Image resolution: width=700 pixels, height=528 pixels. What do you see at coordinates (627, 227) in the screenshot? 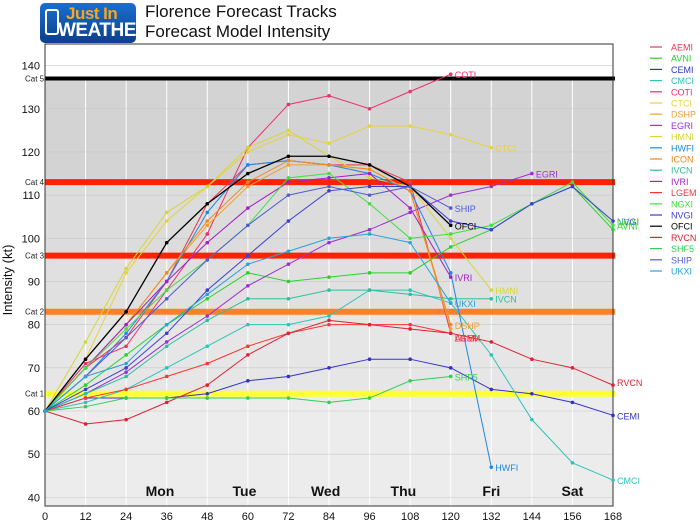
I see `end-label-avni: AVNI` at bounding box center [627, 227].